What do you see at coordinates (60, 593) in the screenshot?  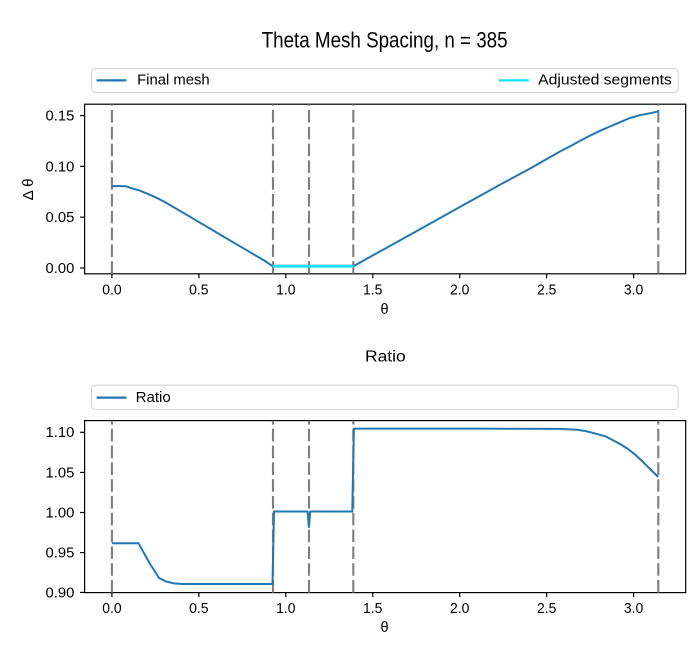 I see `svg-text: 0.90` at bounding box center [60, 593].